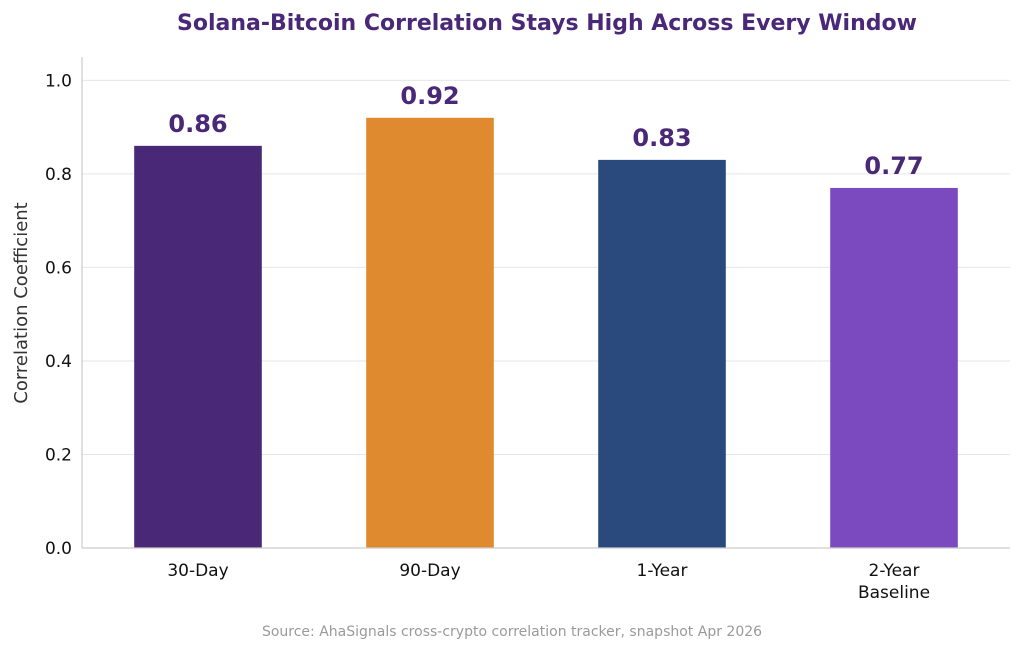  I want to click on y-axis-label: Correlation Coefficient, so click(21, 302).